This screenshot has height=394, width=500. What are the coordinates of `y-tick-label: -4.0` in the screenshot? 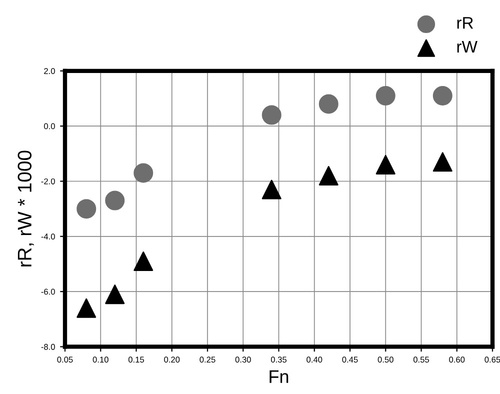 It's located at (48, 237).